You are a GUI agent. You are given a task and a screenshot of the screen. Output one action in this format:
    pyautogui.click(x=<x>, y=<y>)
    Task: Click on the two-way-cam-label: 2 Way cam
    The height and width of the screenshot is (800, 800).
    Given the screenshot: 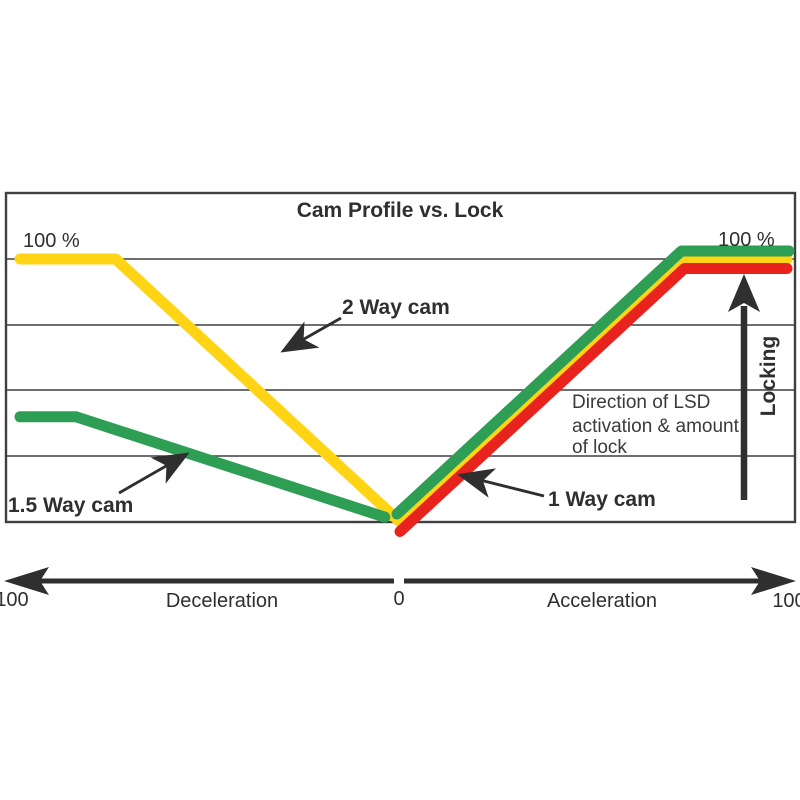 What is the action you would take?
    pyautogui.click(x=396, y=307)
    